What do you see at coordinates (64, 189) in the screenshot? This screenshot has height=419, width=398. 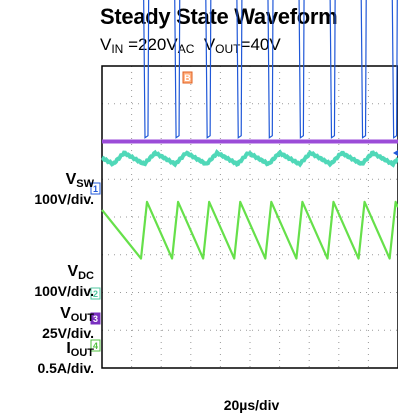 I see `label-vsw: VSW 100V/div.` at bounding box center [64, 189].